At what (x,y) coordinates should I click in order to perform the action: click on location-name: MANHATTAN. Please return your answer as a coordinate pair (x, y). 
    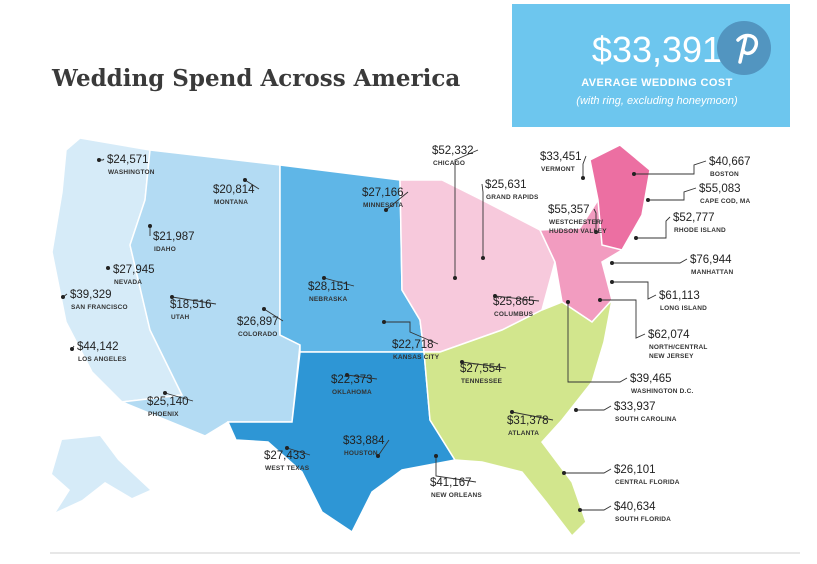
    Looking at the image, I should click on (712, 272).